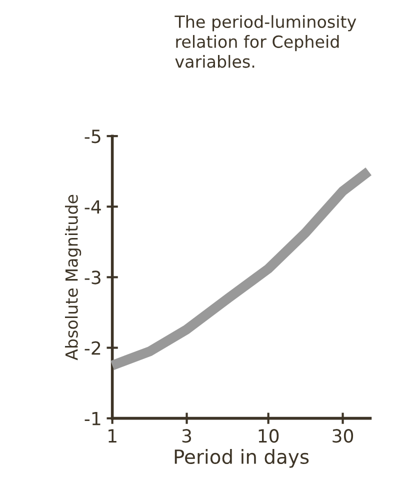 This screenshot has height=504, width=416. Describe the element at coordinates (187, 436) in the screenshot. I see `x-tick-label: 3` at that location.